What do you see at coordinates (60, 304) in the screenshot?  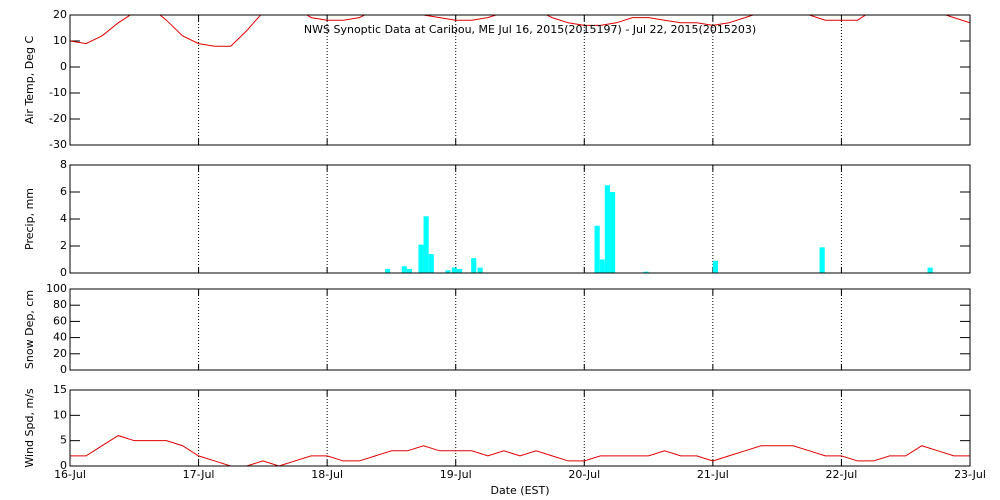 I see `y-tick-label: 80` at bounding box center [60, 304].